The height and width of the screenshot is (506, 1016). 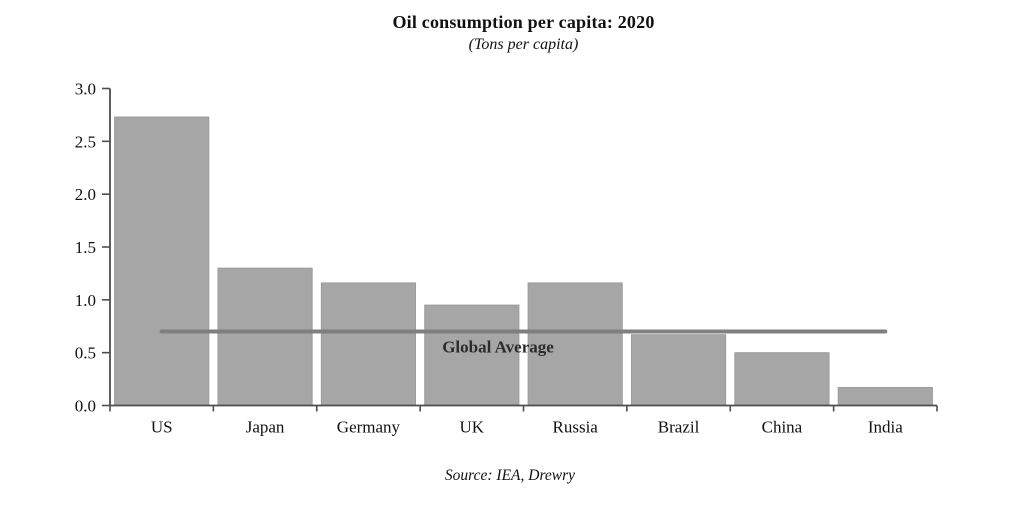 I want to click on x-axis-label: UK, so click(x=472, y=427).